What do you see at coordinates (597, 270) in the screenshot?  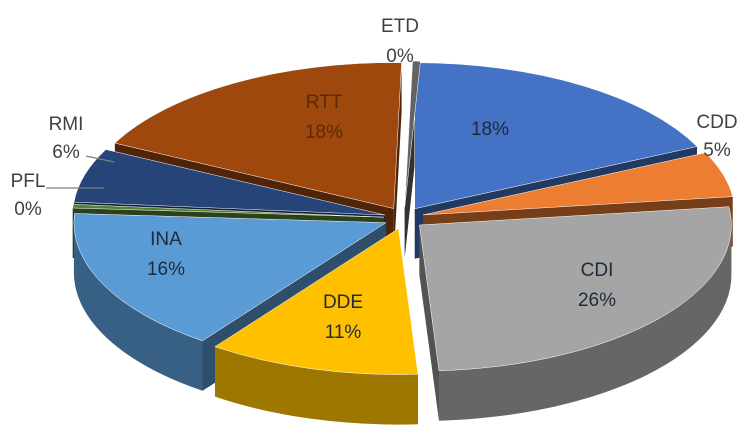 I see `slice-category-label: CDI` at bounding box center [597, 270].